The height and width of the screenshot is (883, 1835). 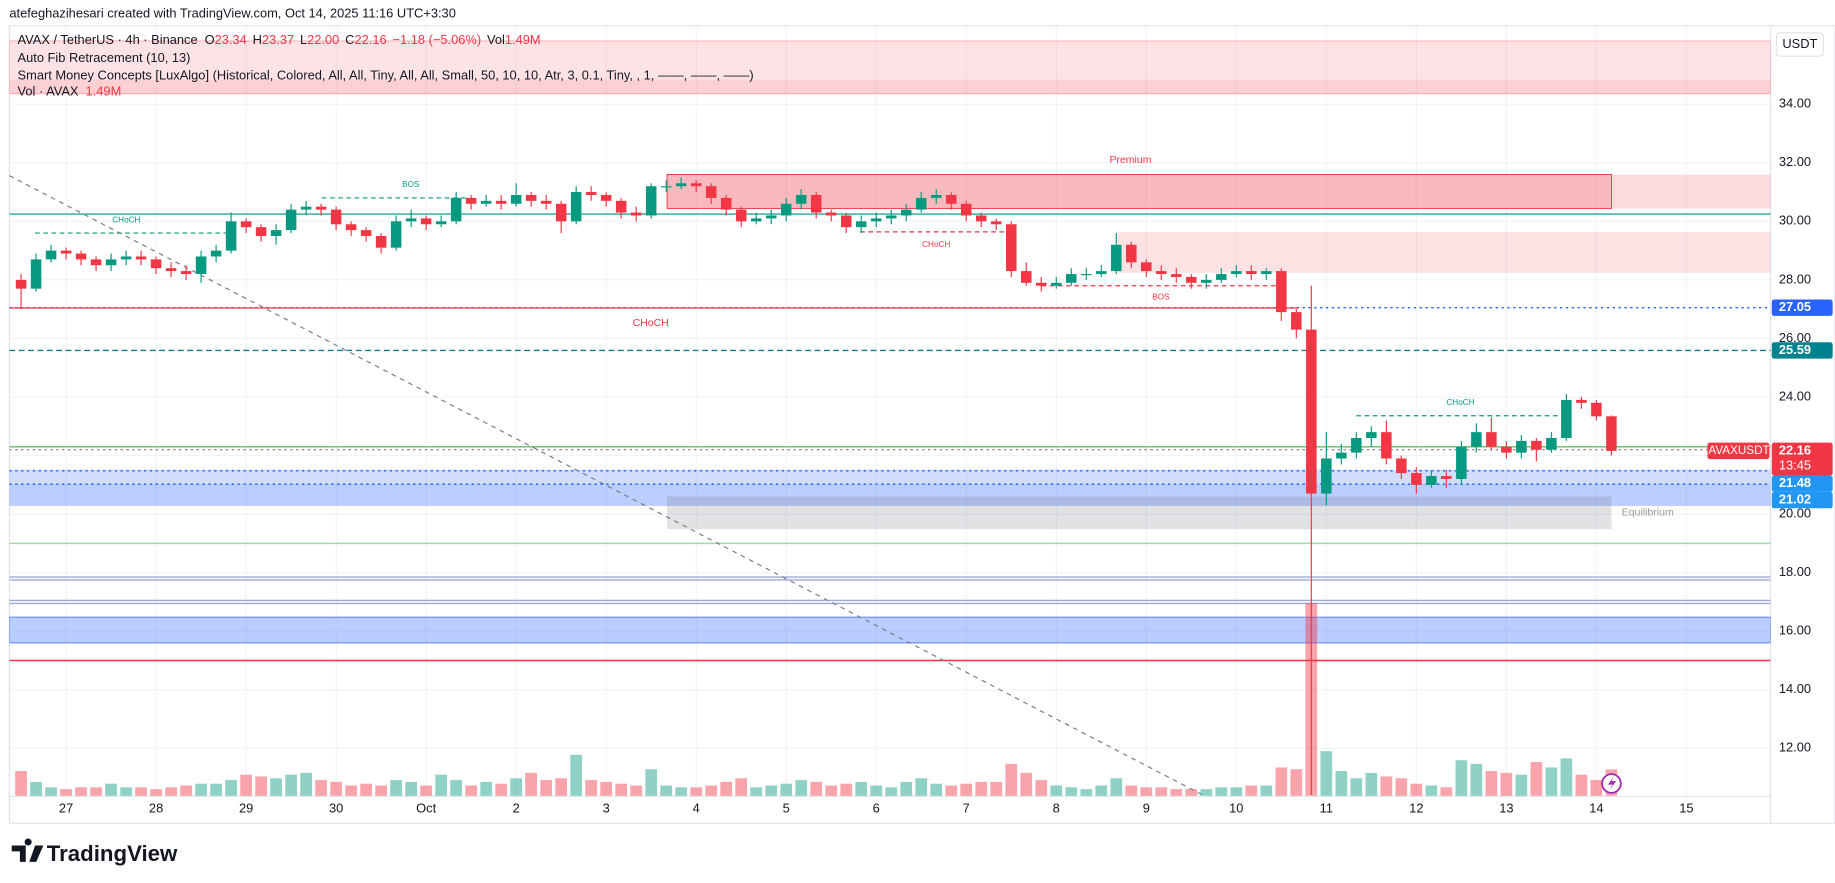 I want to click on currency-box, so click(x=1799, y=44).